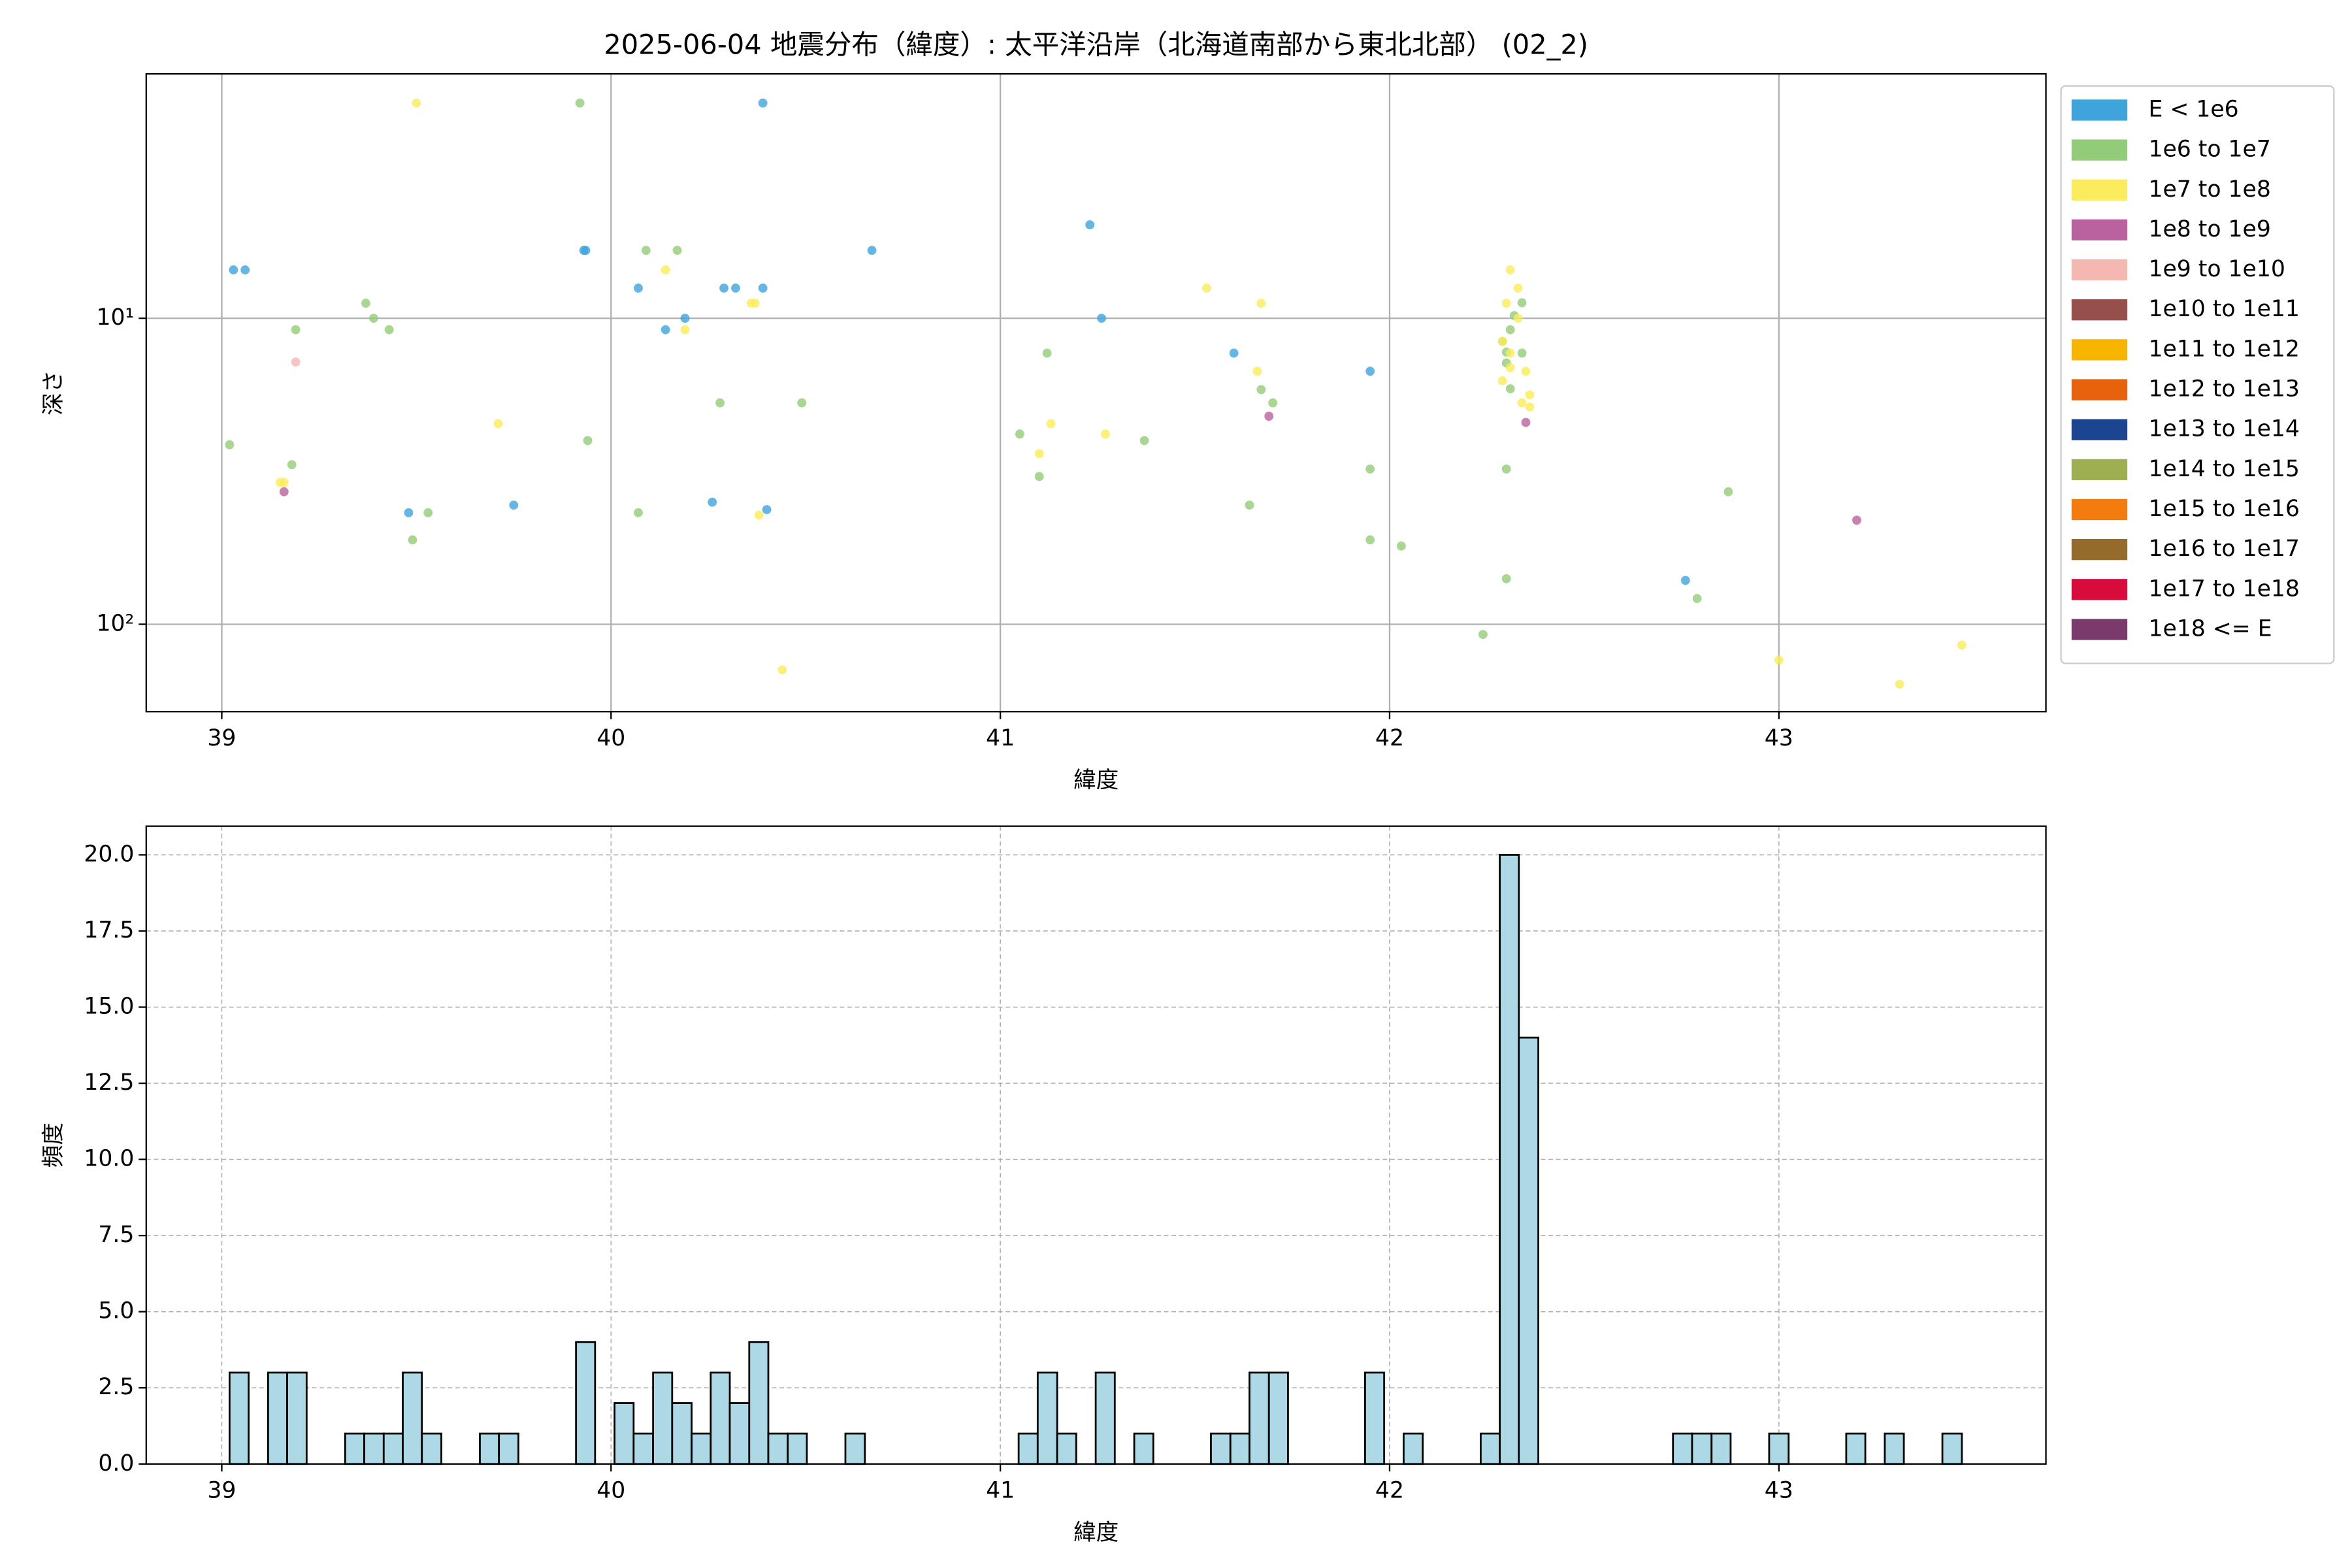 Image resolution: width=2352 pixels, height=1568 pixels. I want to click on y-tick-label: 15.0, so click(109, 1007).